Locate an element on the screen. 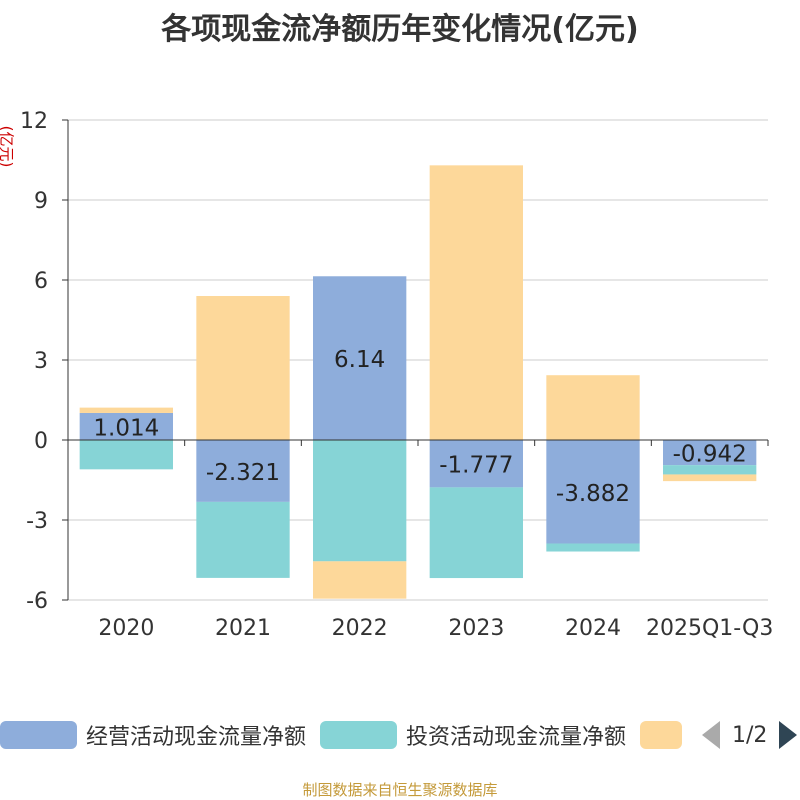  data-label: 6.14 is located at coordinates (359, 360).